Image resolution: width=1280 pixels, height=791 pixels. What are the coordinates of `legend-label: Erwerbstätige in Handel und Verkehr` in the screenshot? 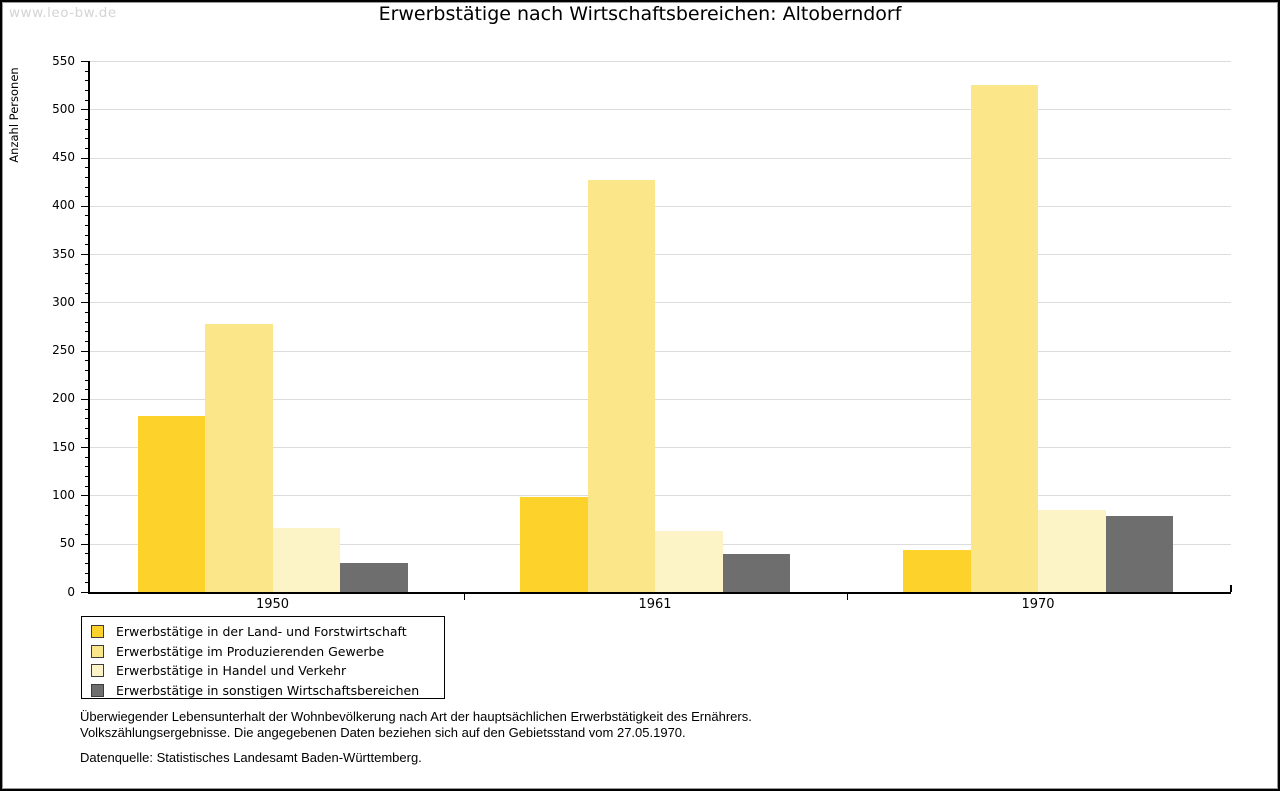 It's located at (231, 671).